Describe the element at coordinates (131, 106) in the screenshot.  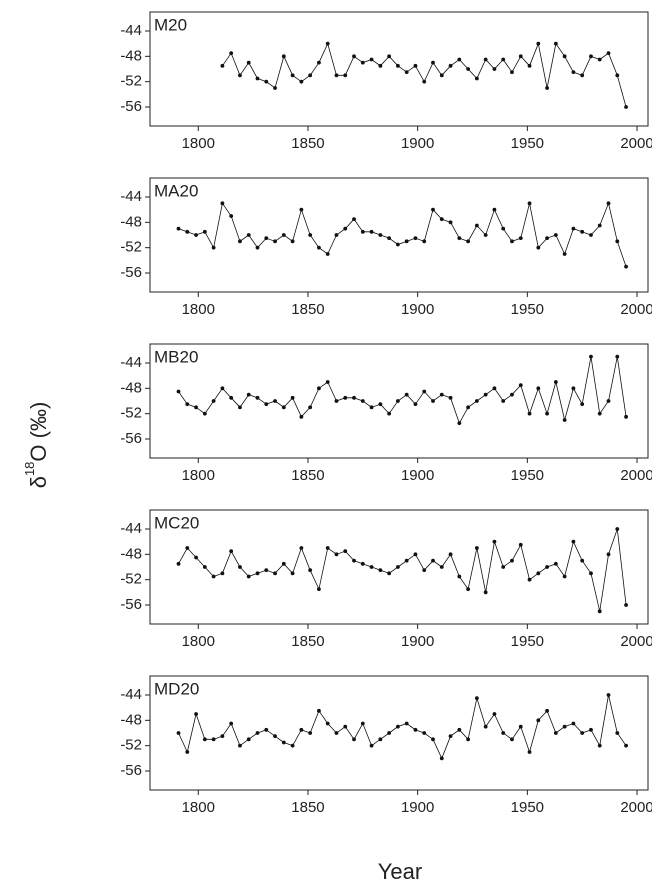
I see `y-tick-label: -56` at that location.